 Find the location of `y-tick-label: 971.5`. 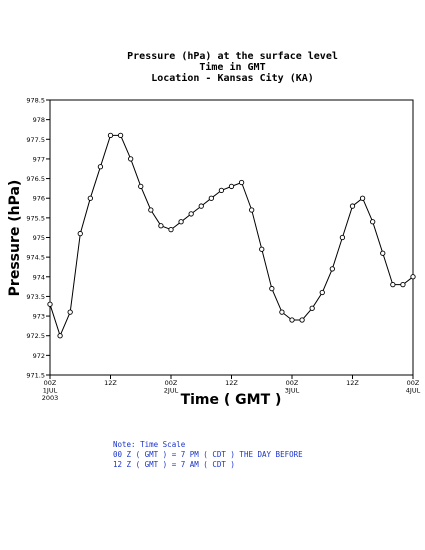

y-tick-label: 971.5 is located at coordinates (35, 376).